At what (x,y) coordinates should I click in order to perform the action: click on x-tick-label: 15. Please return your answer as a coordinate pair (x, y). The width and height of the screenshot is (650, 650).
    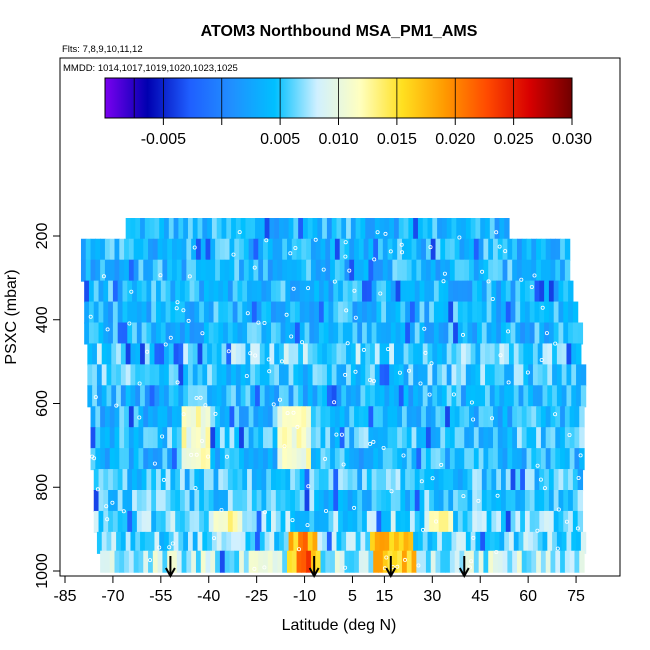
    Looking at the image, I should click on (385, 596).